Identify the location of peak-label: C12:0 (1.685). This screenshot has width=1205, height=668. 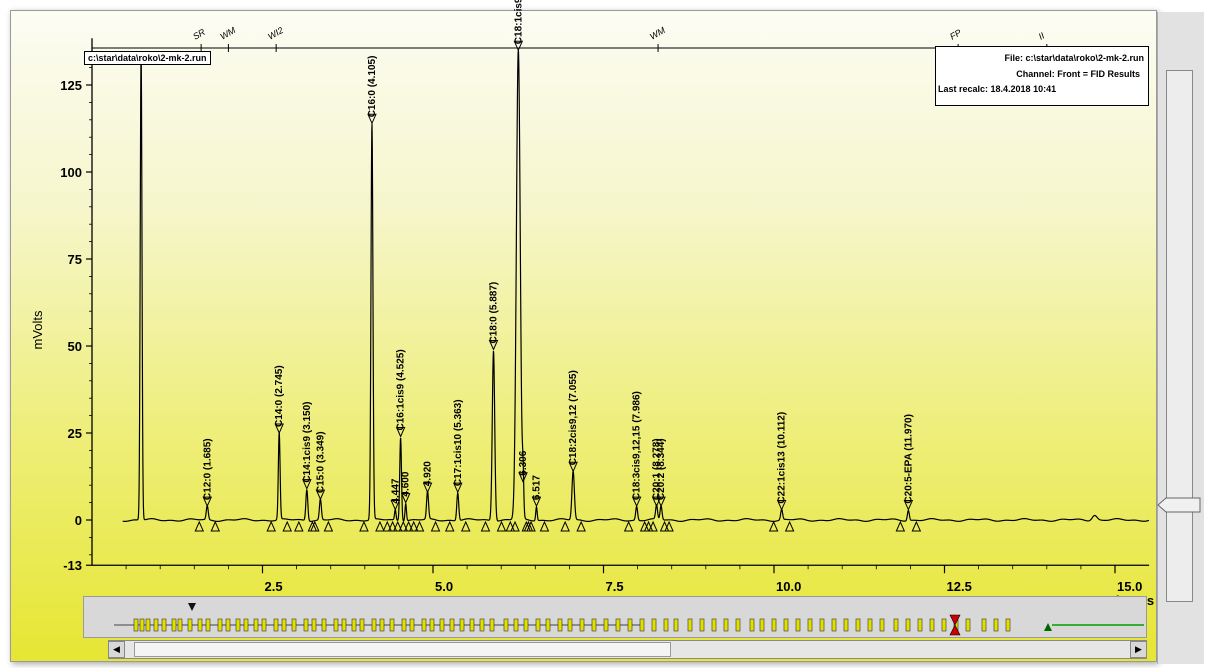
(207, 469).